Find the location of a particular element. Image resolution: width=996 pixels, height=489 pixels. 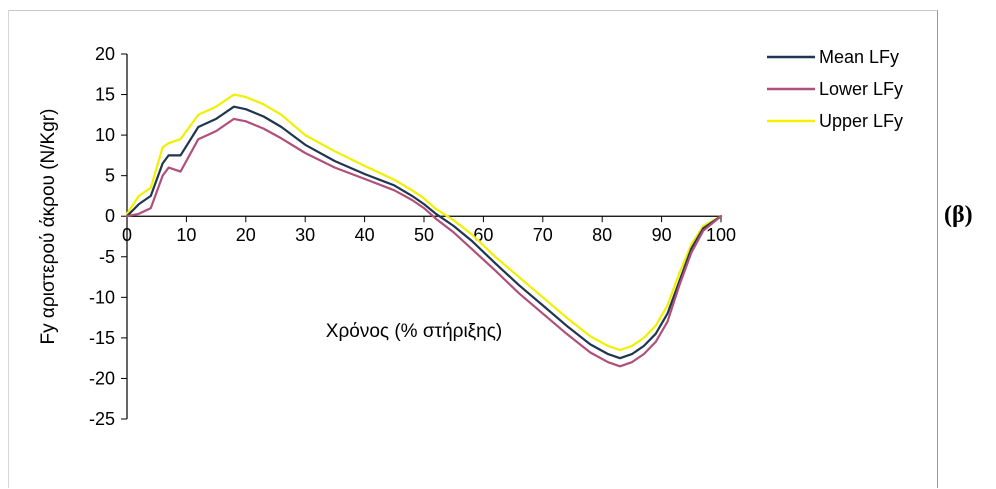

y-tick-label: 15 is located at coordinates (105, 95).